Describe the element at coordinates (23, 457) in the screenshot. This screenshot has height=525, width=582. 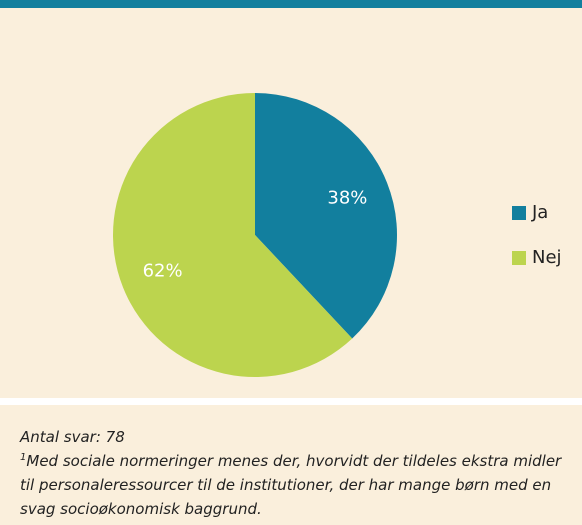
I see `footnote-marker: 1` at that location.